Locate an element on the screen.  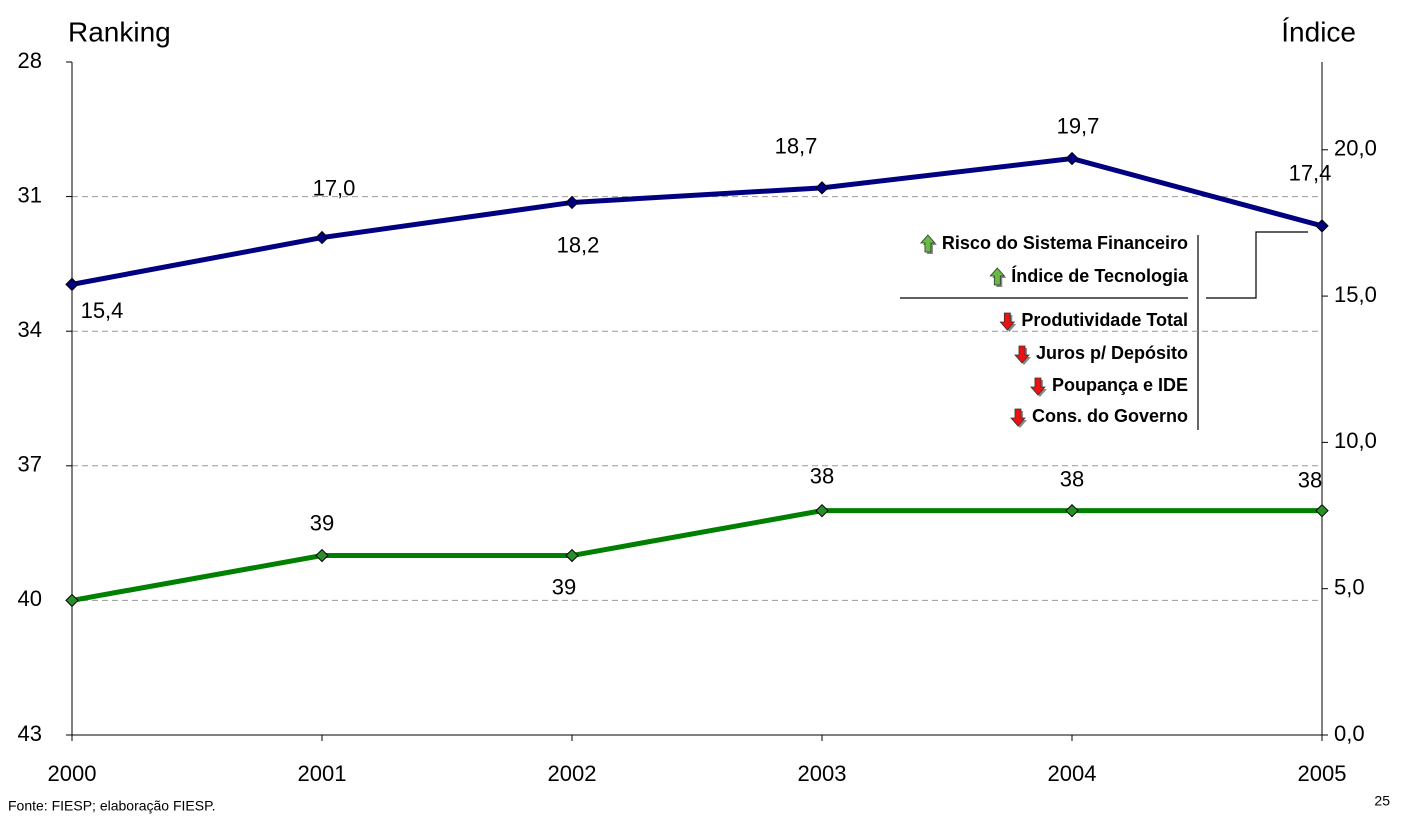
y2-tick-label: 10,0 is located at coordinates (1355, 440).